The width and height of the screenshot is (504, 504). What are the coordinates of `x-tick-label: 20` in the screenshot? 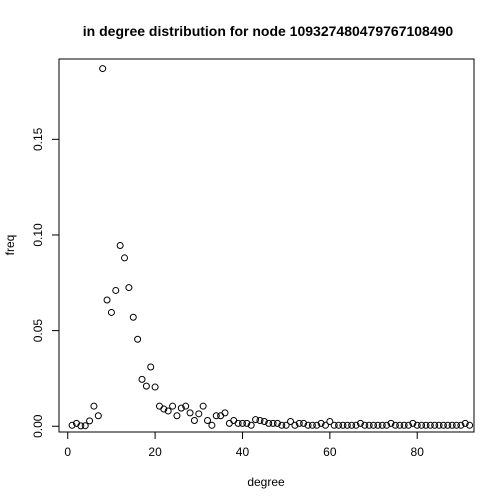 It's located at (155, 452).